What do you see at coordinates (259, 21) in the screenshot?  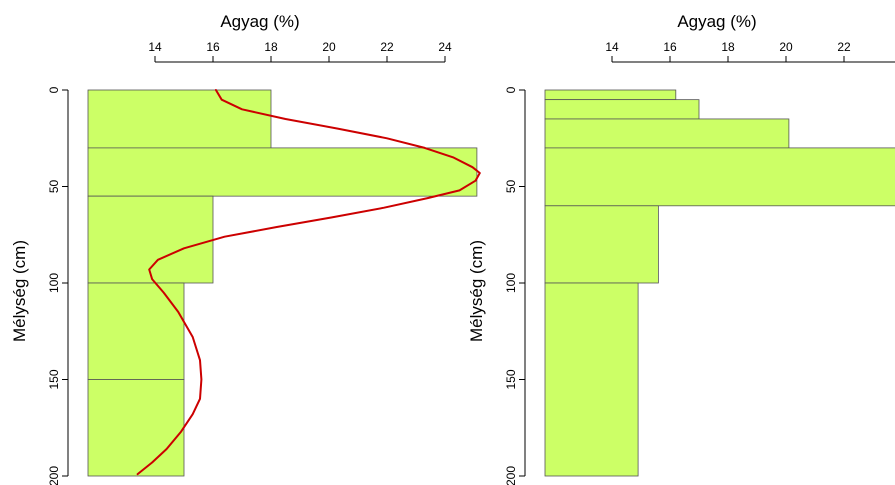 I see `left-chart-title: Agyag (%)` at bounding box center [259, 21].